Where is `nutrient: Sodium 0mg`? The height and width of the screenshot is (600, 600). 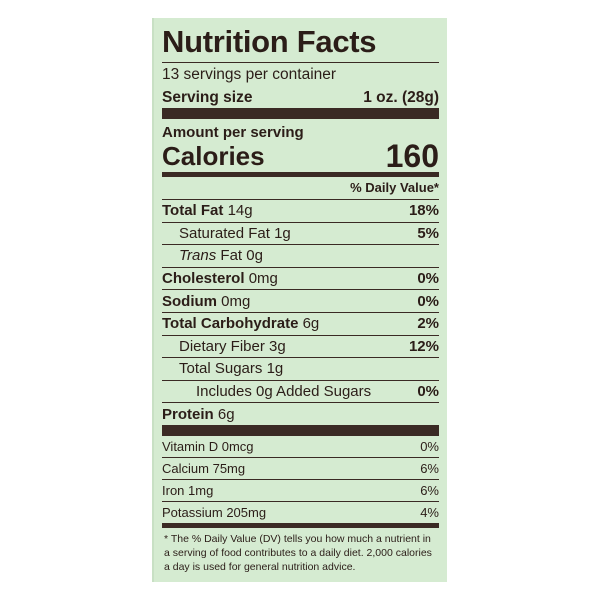
nutrient: Sodium 0mg is located at coordinates (206, 301).